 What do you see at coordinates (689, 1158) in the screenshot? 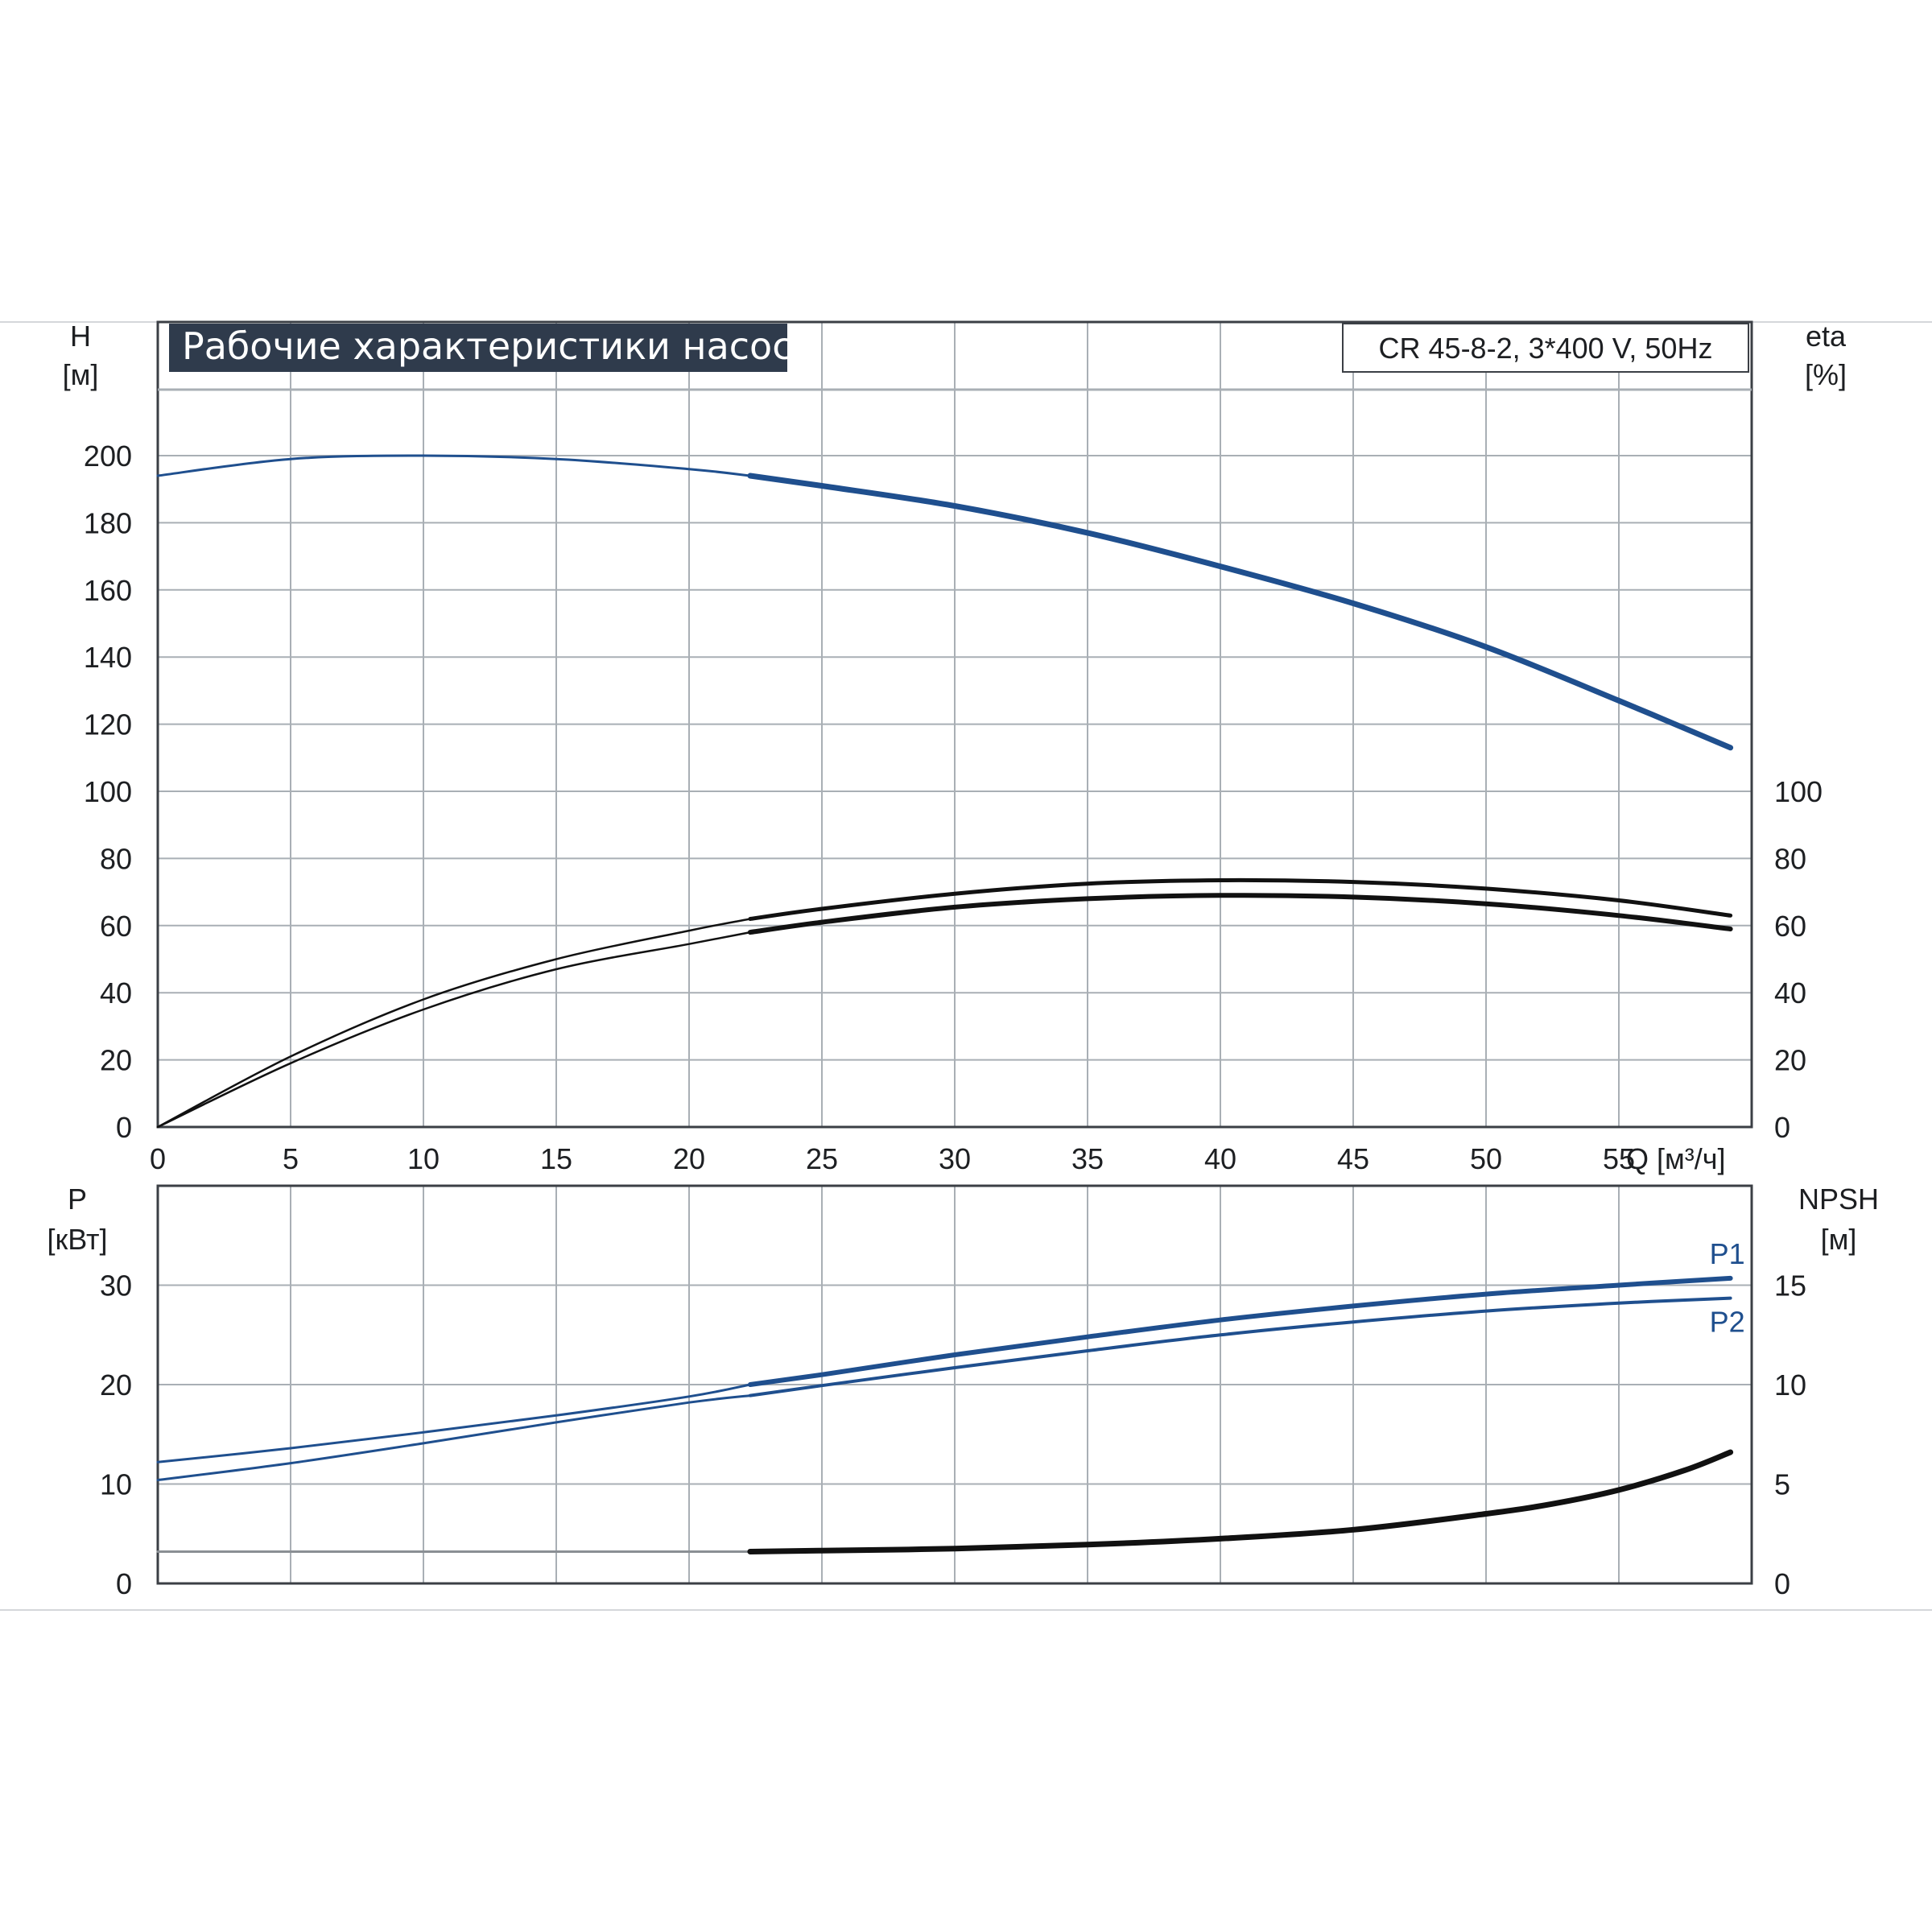
I see `x-tick-label: 20` at bounding box center [689, 1158].